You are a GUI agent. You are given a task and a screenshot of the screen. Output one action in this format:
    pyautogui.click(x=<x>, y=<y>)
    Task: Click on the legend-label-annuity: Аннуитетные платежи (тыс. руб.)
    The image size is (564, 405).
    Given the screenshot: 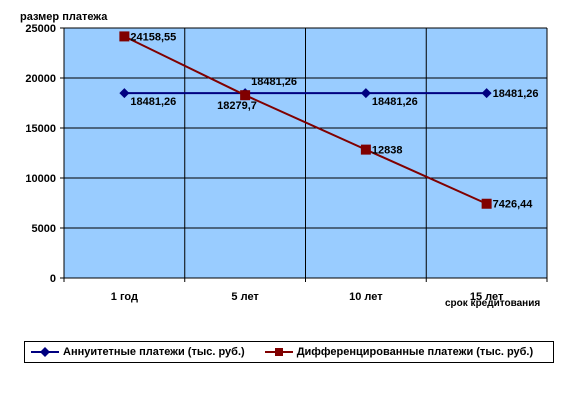 What is the action you would take?
    pyautogui.click(x=154, y=352)
    